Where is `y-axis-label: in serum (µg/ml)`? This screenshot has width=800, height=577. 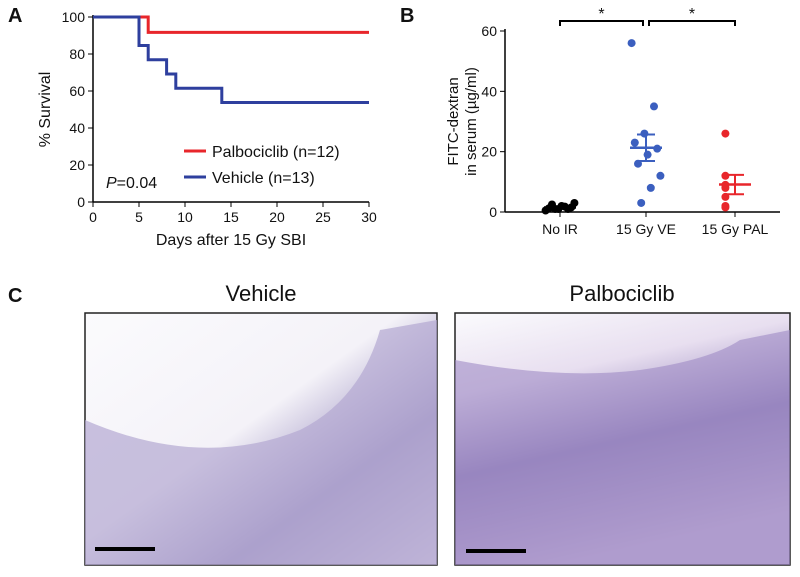
y-axis-label: in serum (µg/ml) is located at coordinates (471, 121).